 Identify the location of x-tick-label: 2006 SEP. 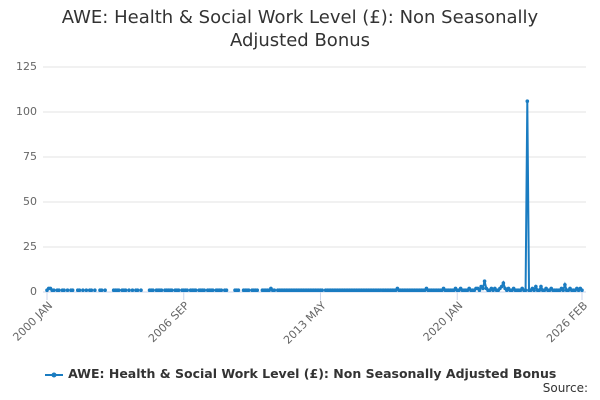
(169, 322).